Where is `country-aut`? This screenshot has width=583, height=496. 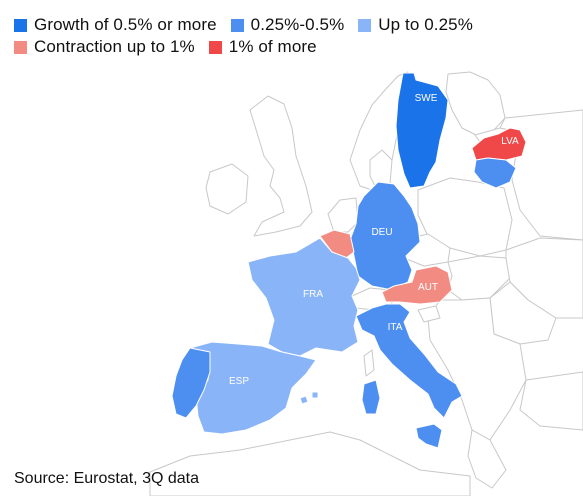
country-aut is located at coordinates (417, 285).